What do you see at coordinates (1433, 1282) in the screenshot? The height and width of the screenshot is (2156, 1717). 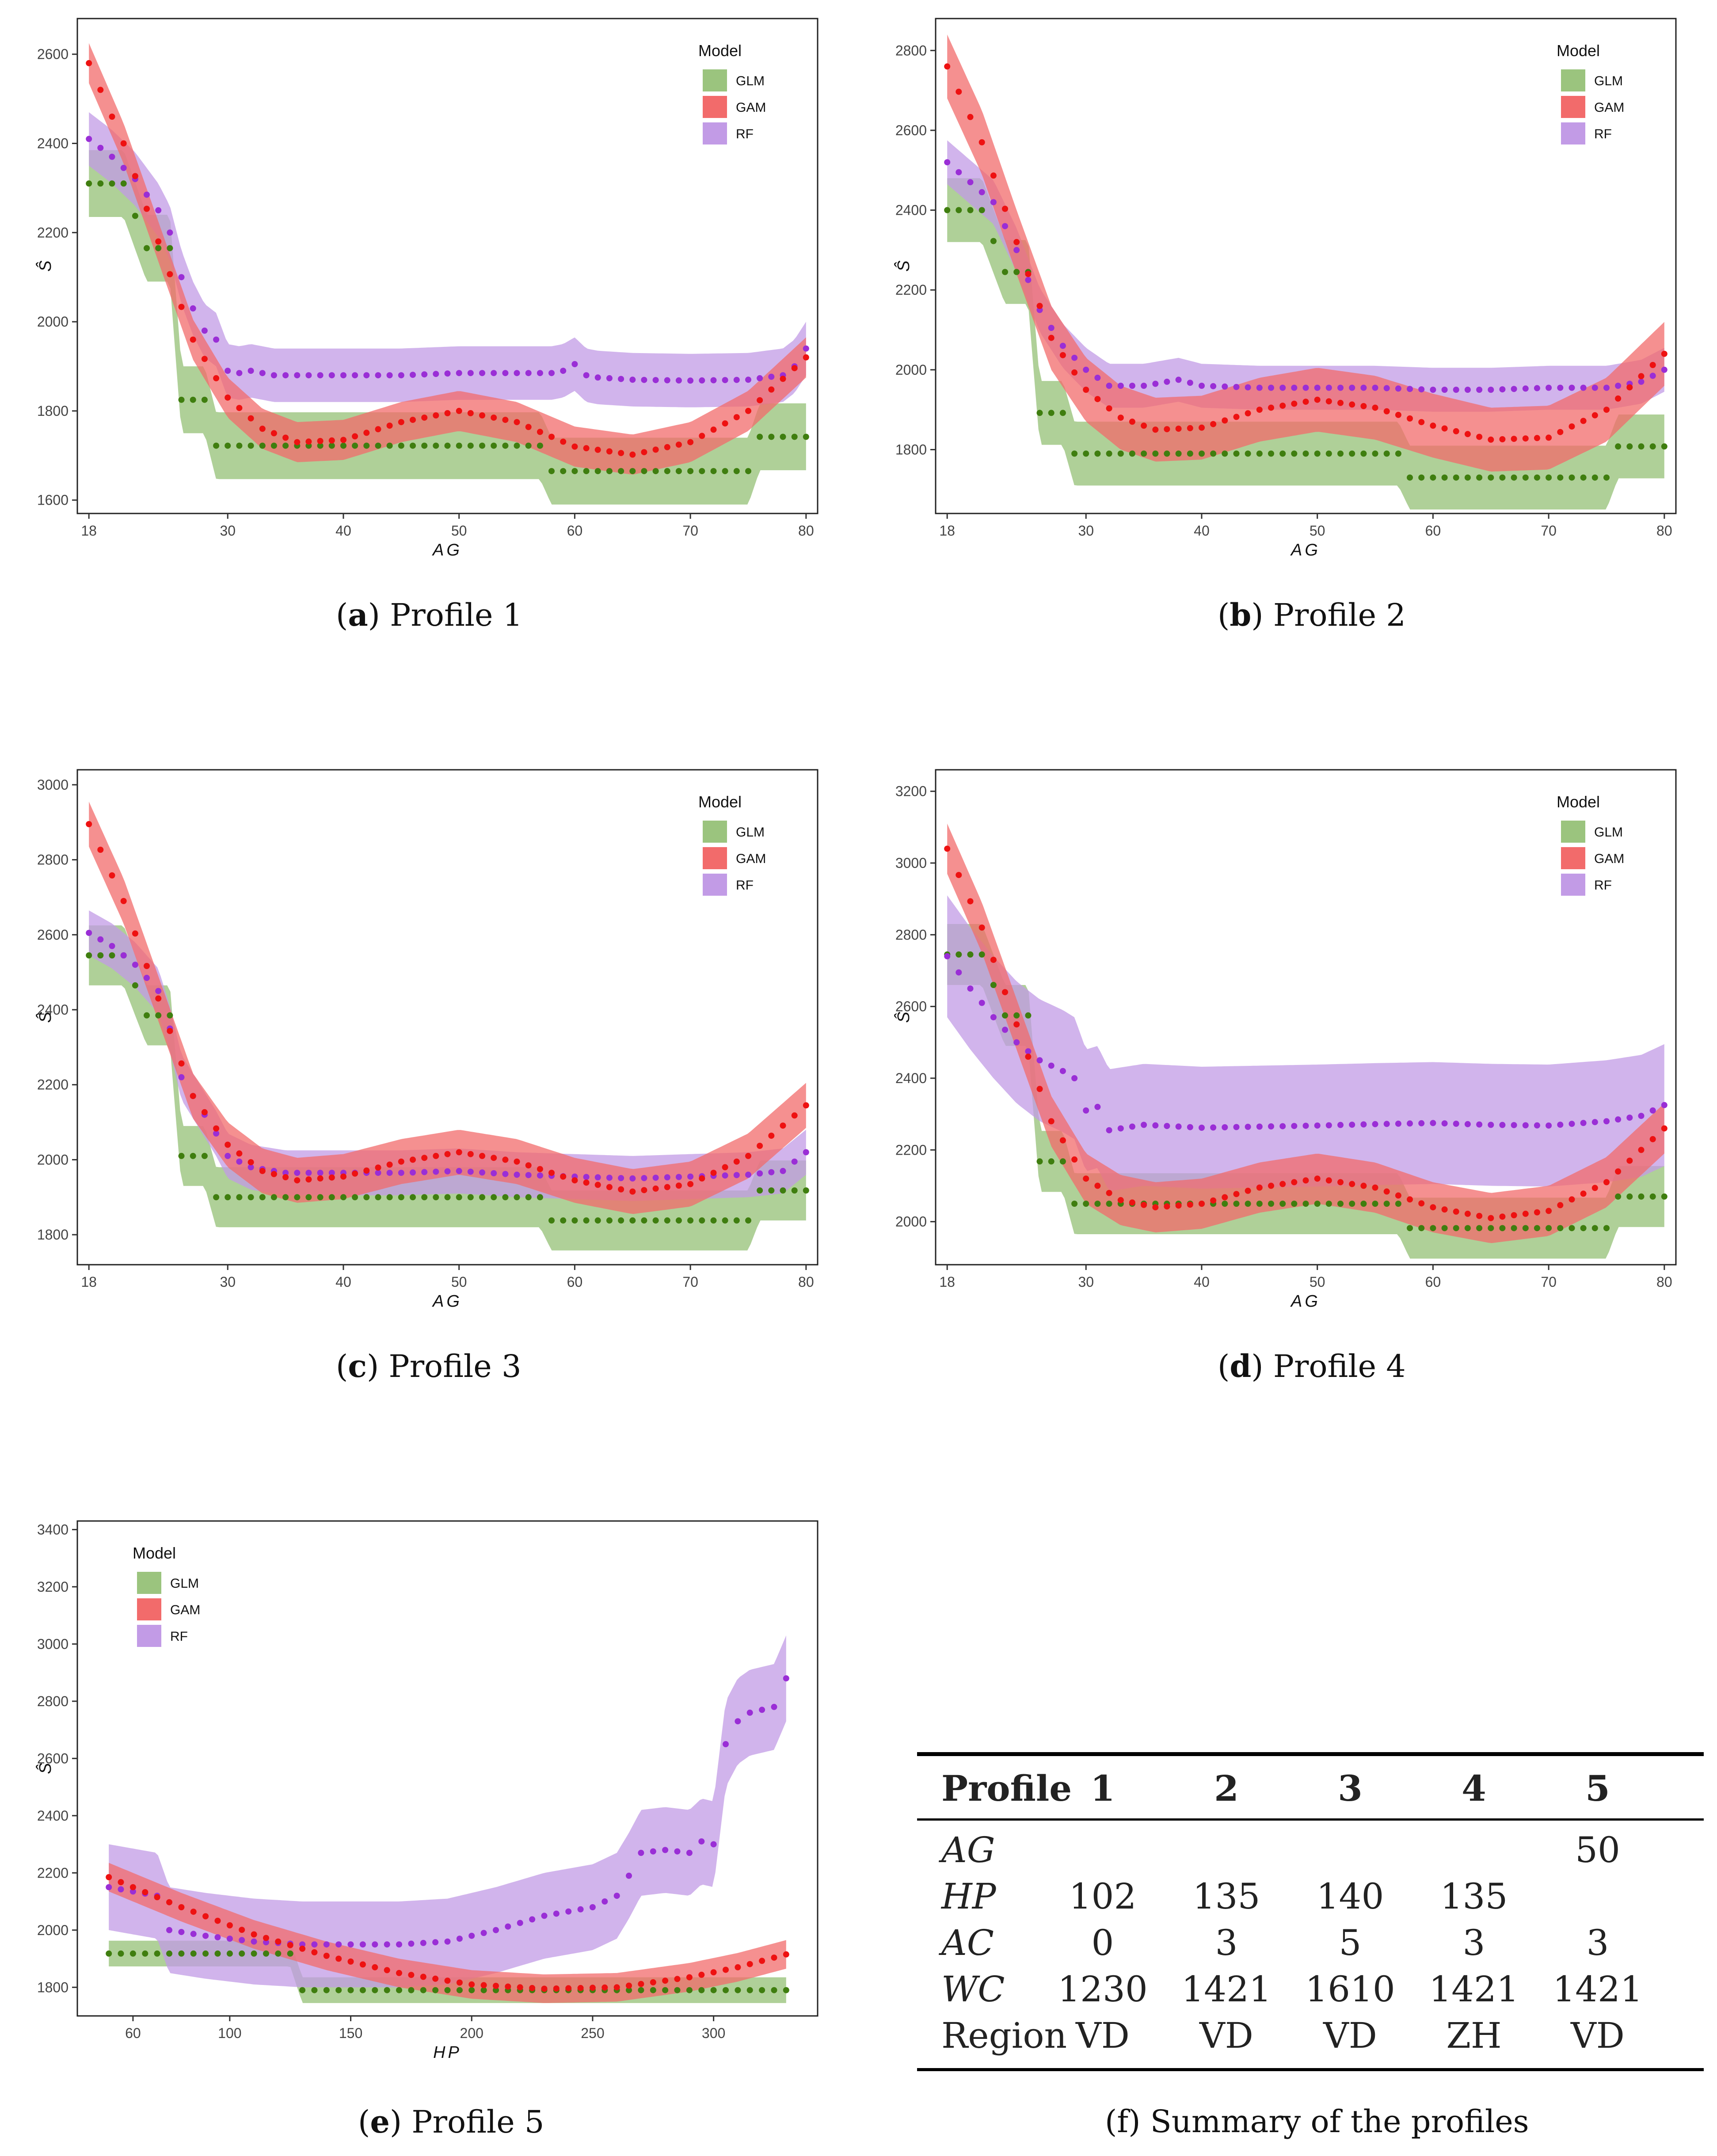 I see `x-tick-label: 60` at bounding box center [1433, 1282].